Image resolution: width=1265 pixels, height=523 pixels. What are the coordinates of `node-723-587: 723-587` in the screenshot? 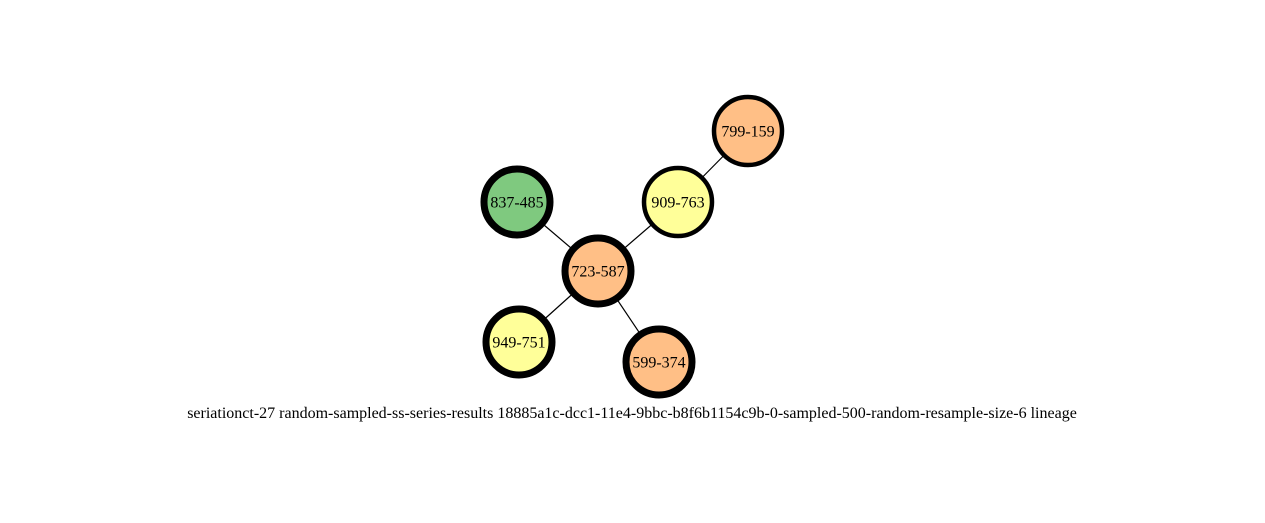 It's located at (598, 271).